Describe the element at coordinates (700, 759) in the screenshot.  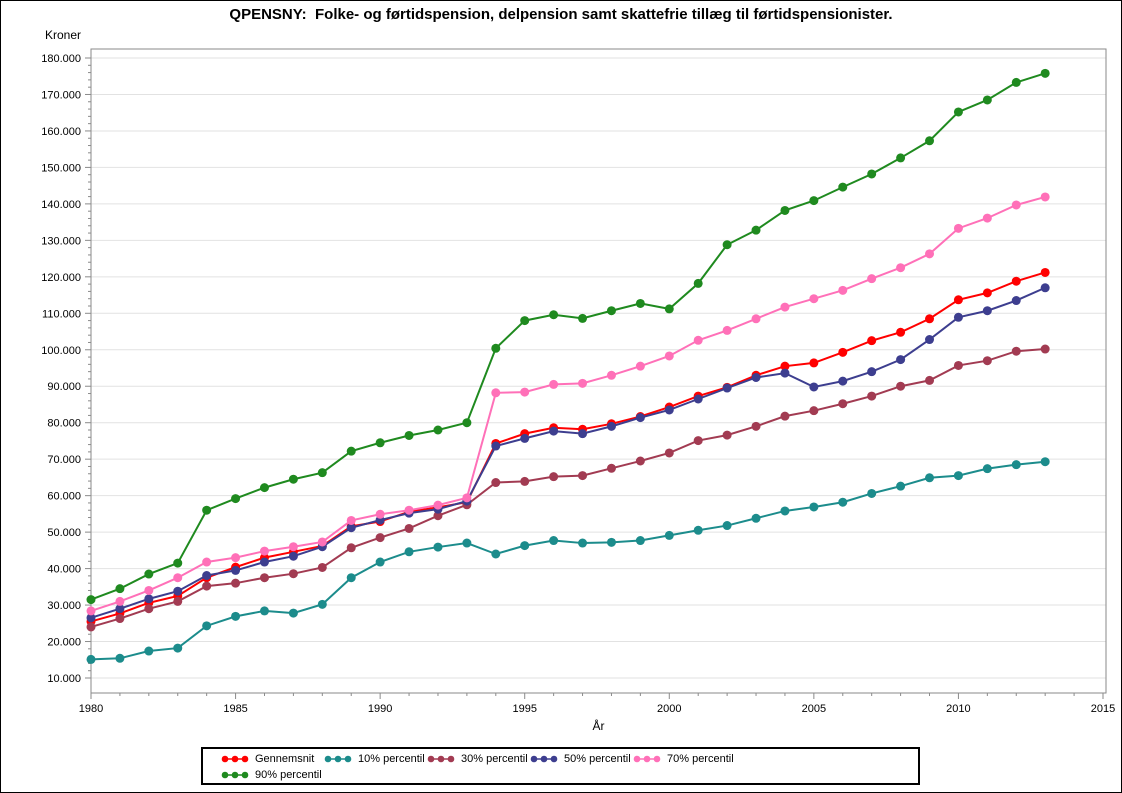
I see `legend-label: 70% percentil` at that location.